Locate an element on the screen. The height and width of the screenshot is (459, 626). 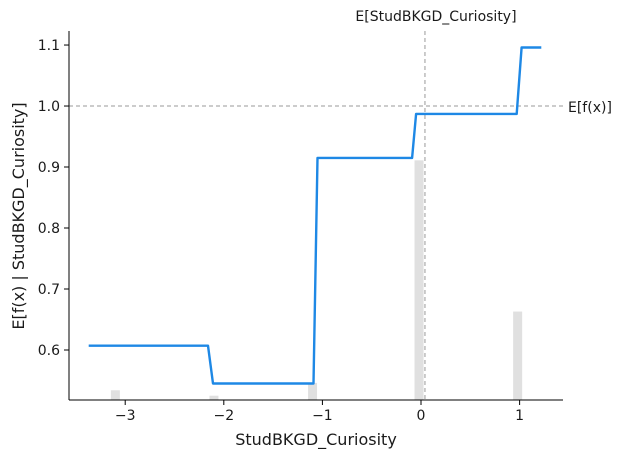
x-tick-label: −3 is located at coordinates (125, 416).